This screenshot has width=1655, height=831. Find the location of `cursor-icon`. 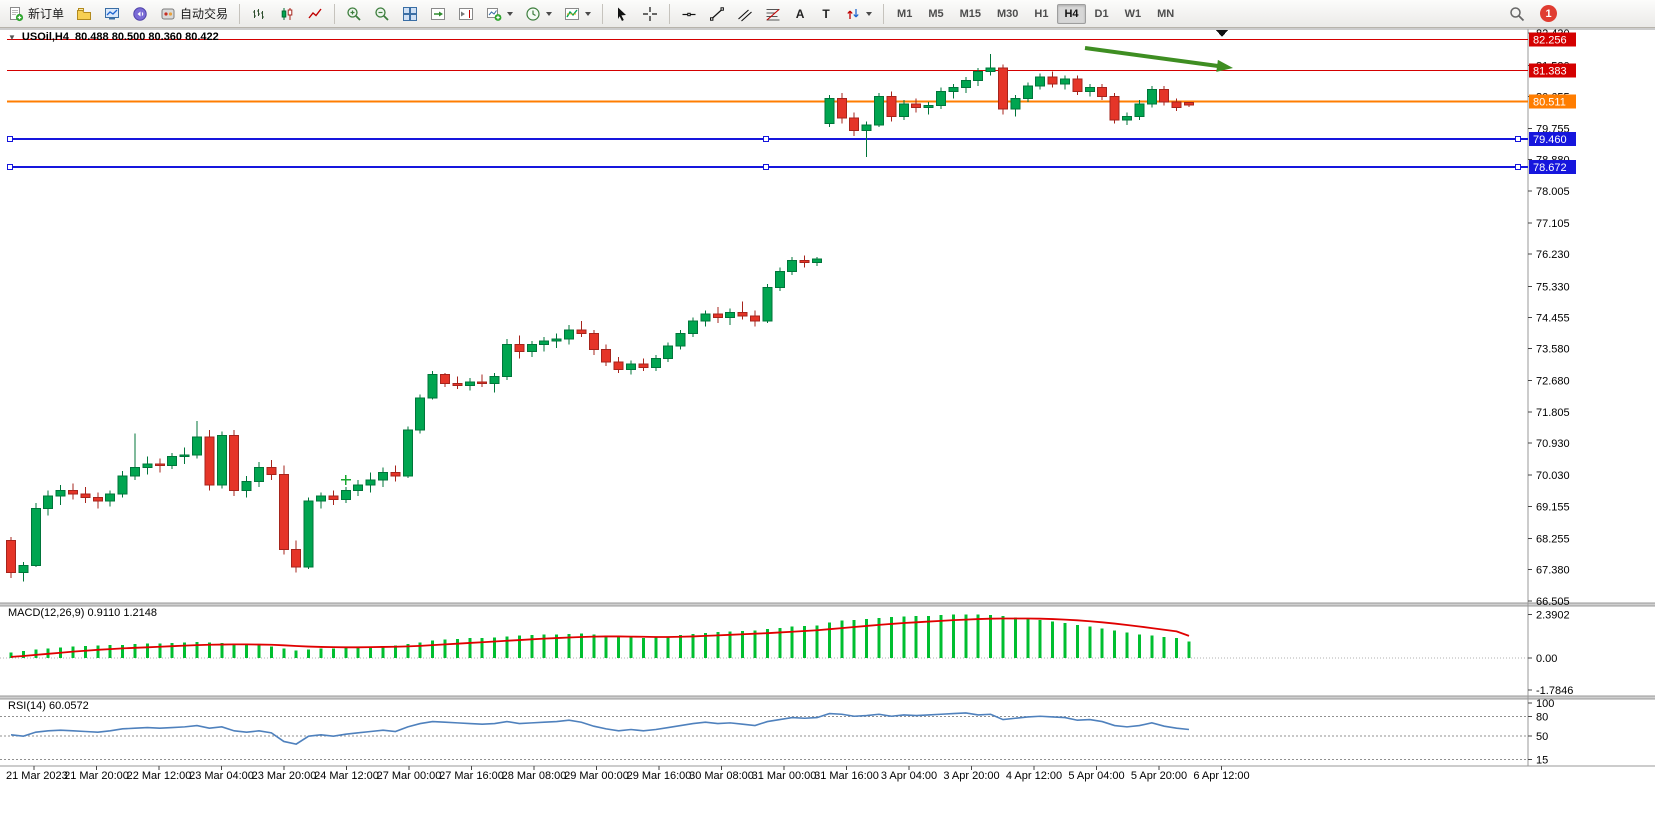

cursor-icon is located at coordinates (622, 14).